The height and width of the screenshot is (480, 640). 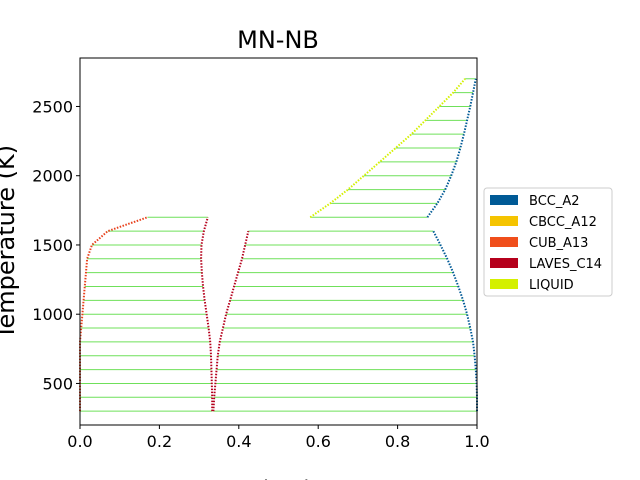 I want to click on x-tick-label: 0.0, so click(x=79, y=441).